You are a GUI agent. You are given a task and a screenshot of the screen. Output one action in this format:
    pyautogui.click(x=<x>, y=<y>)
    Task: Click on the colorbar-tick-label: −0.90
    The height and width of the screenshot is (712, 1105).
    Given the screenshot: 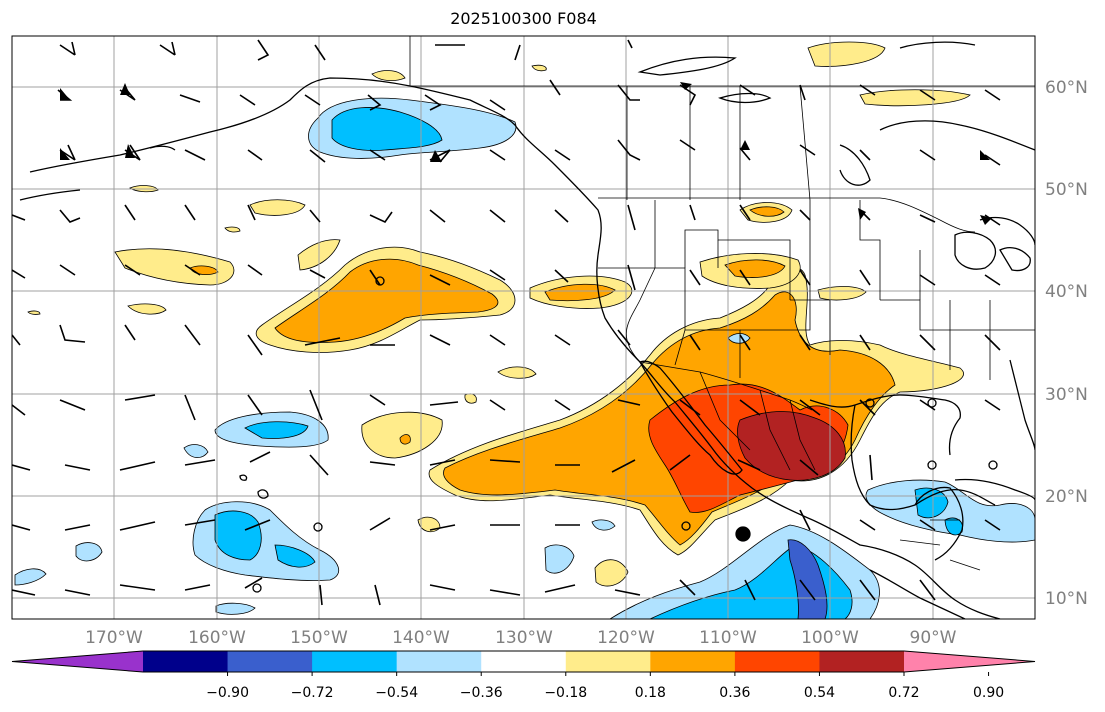 What is the action you would take?
    pyautogui.click(x=227, y=693)
    